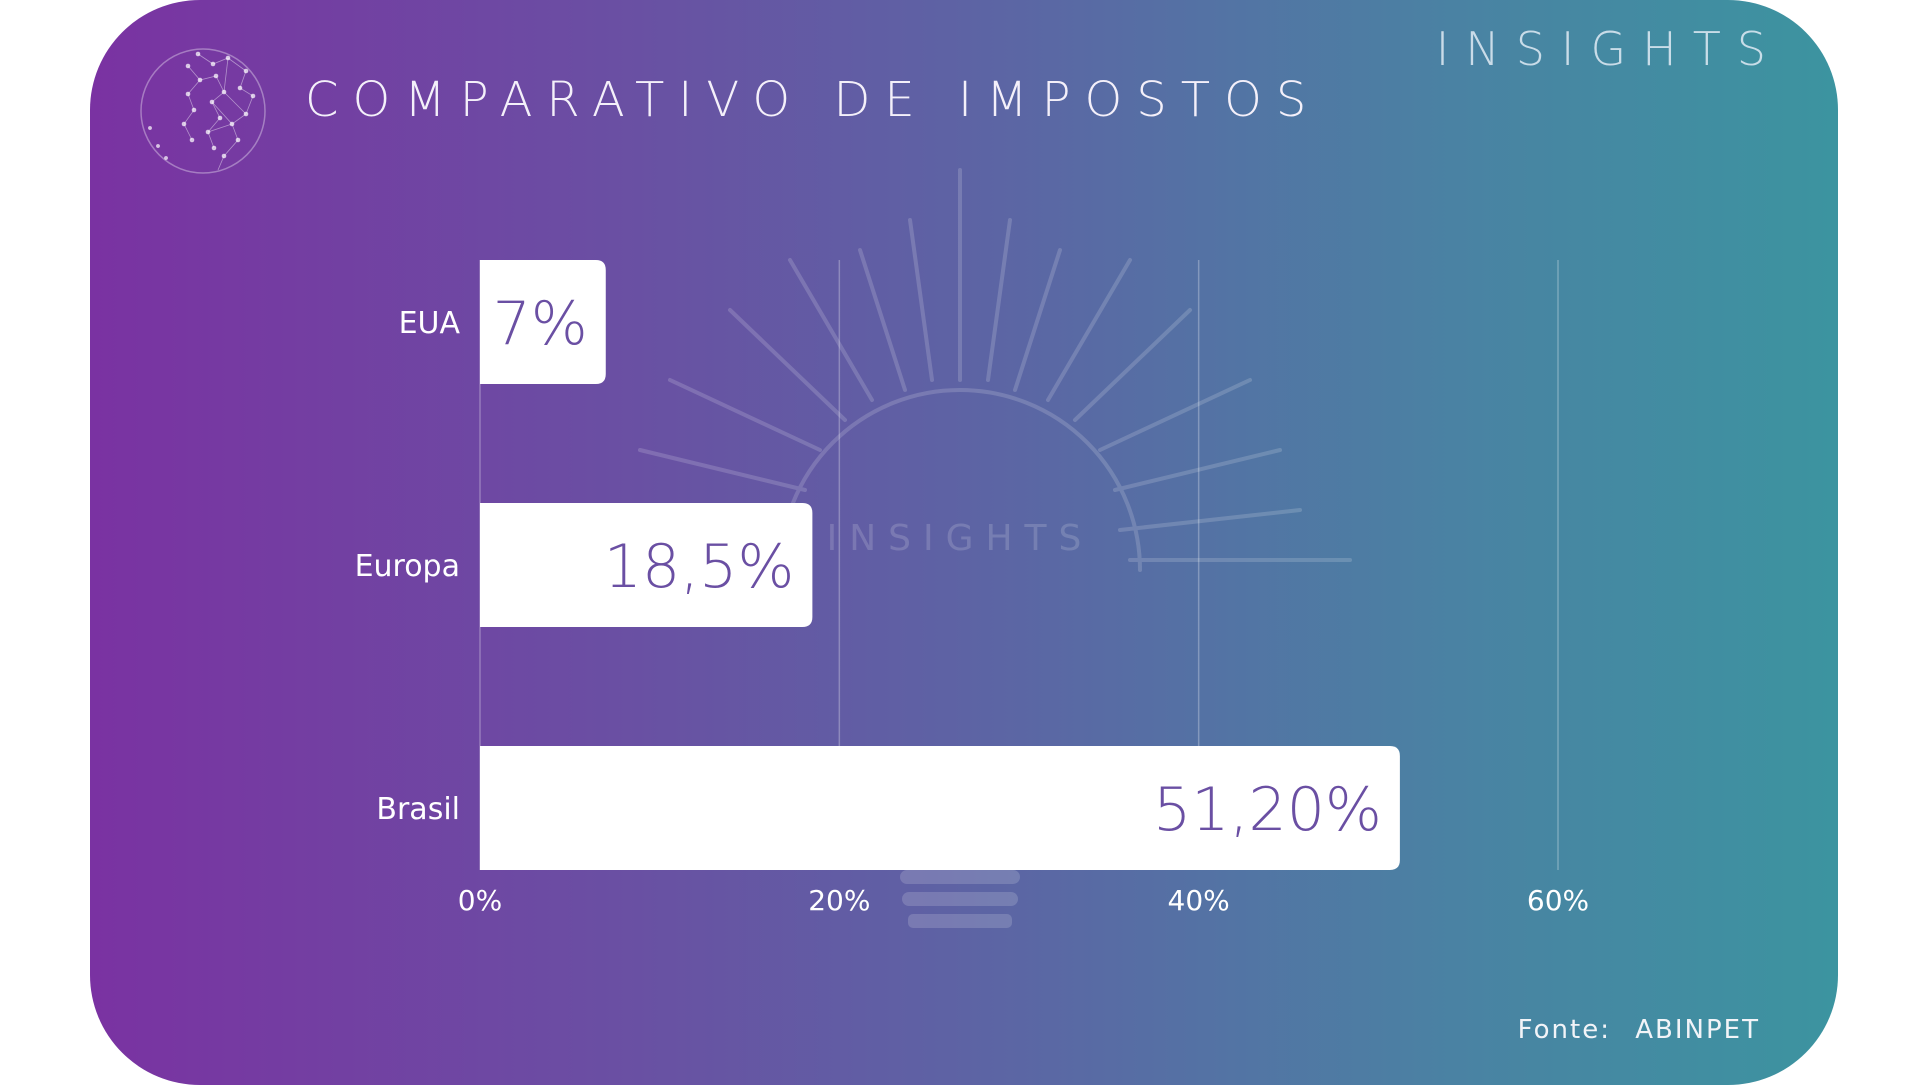 This screenshot has height=1085, width=1920. What do you see at coordinates (1697, 1030) in the screenshot?
I see `source-value: ABINPET` at bounding box center [1697, 1030].